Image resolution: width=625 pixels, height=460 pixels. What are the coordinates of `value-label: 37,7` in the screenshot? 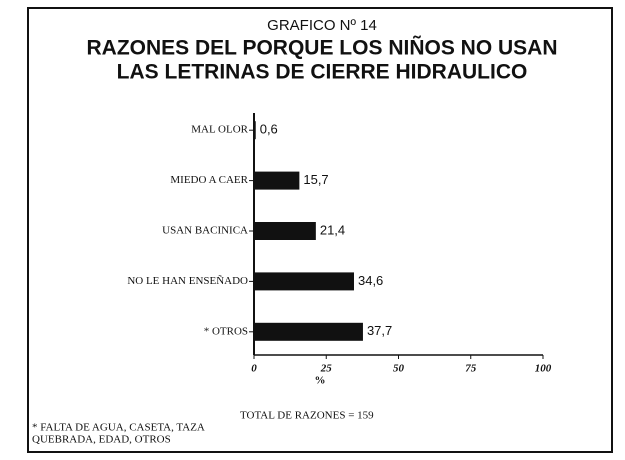 It's located at (379, 330).